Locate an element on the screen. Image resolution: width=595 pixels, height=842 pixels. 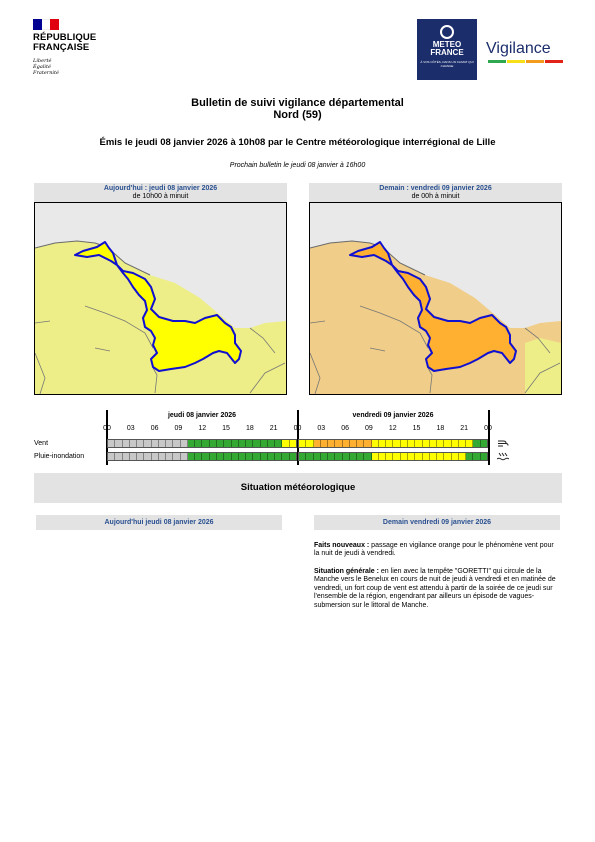
motto-fraternite: Fraternité is located at coordinates (46, 73).